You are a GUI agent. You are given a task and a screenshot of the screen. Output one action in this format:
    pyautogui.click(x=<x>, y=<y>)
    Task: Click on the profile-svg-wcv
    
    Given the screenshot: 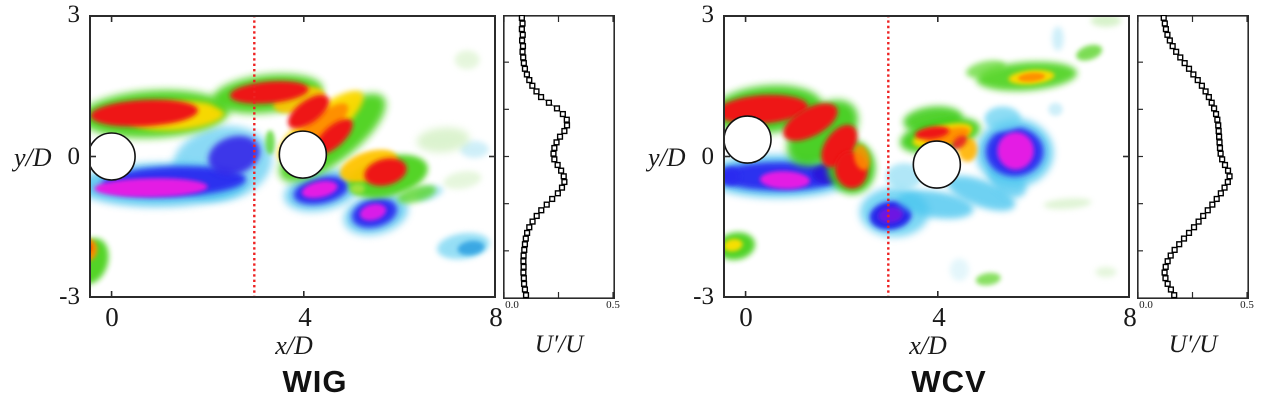 What is the action you would take?
    pyautogui.click(x=1193, y=157)
    